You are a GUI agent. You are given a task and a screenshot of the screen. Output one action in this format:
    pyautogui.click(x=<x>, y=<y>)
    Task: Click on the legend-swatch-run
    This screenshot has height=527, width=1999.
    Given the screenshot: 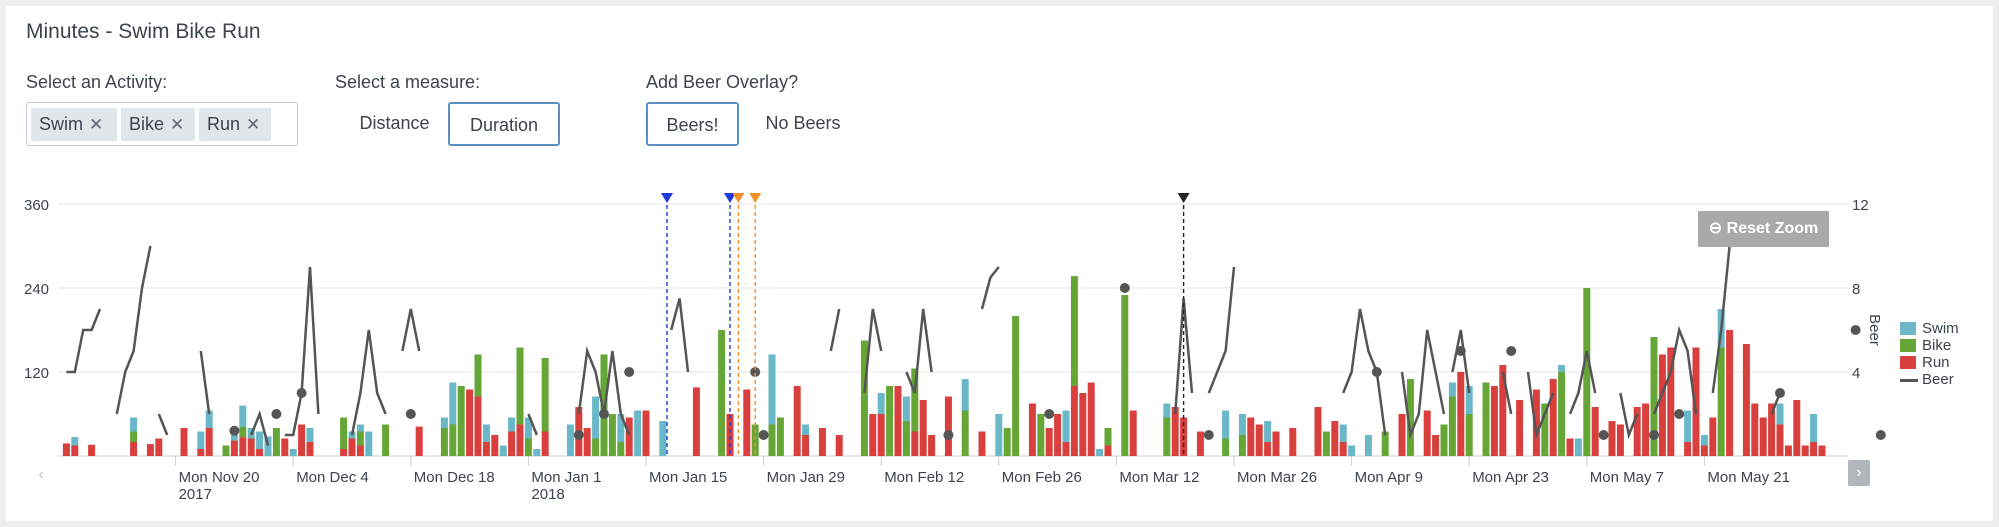 What is the action you would take?
    pyautogui.click(x=1908, y=362)
    